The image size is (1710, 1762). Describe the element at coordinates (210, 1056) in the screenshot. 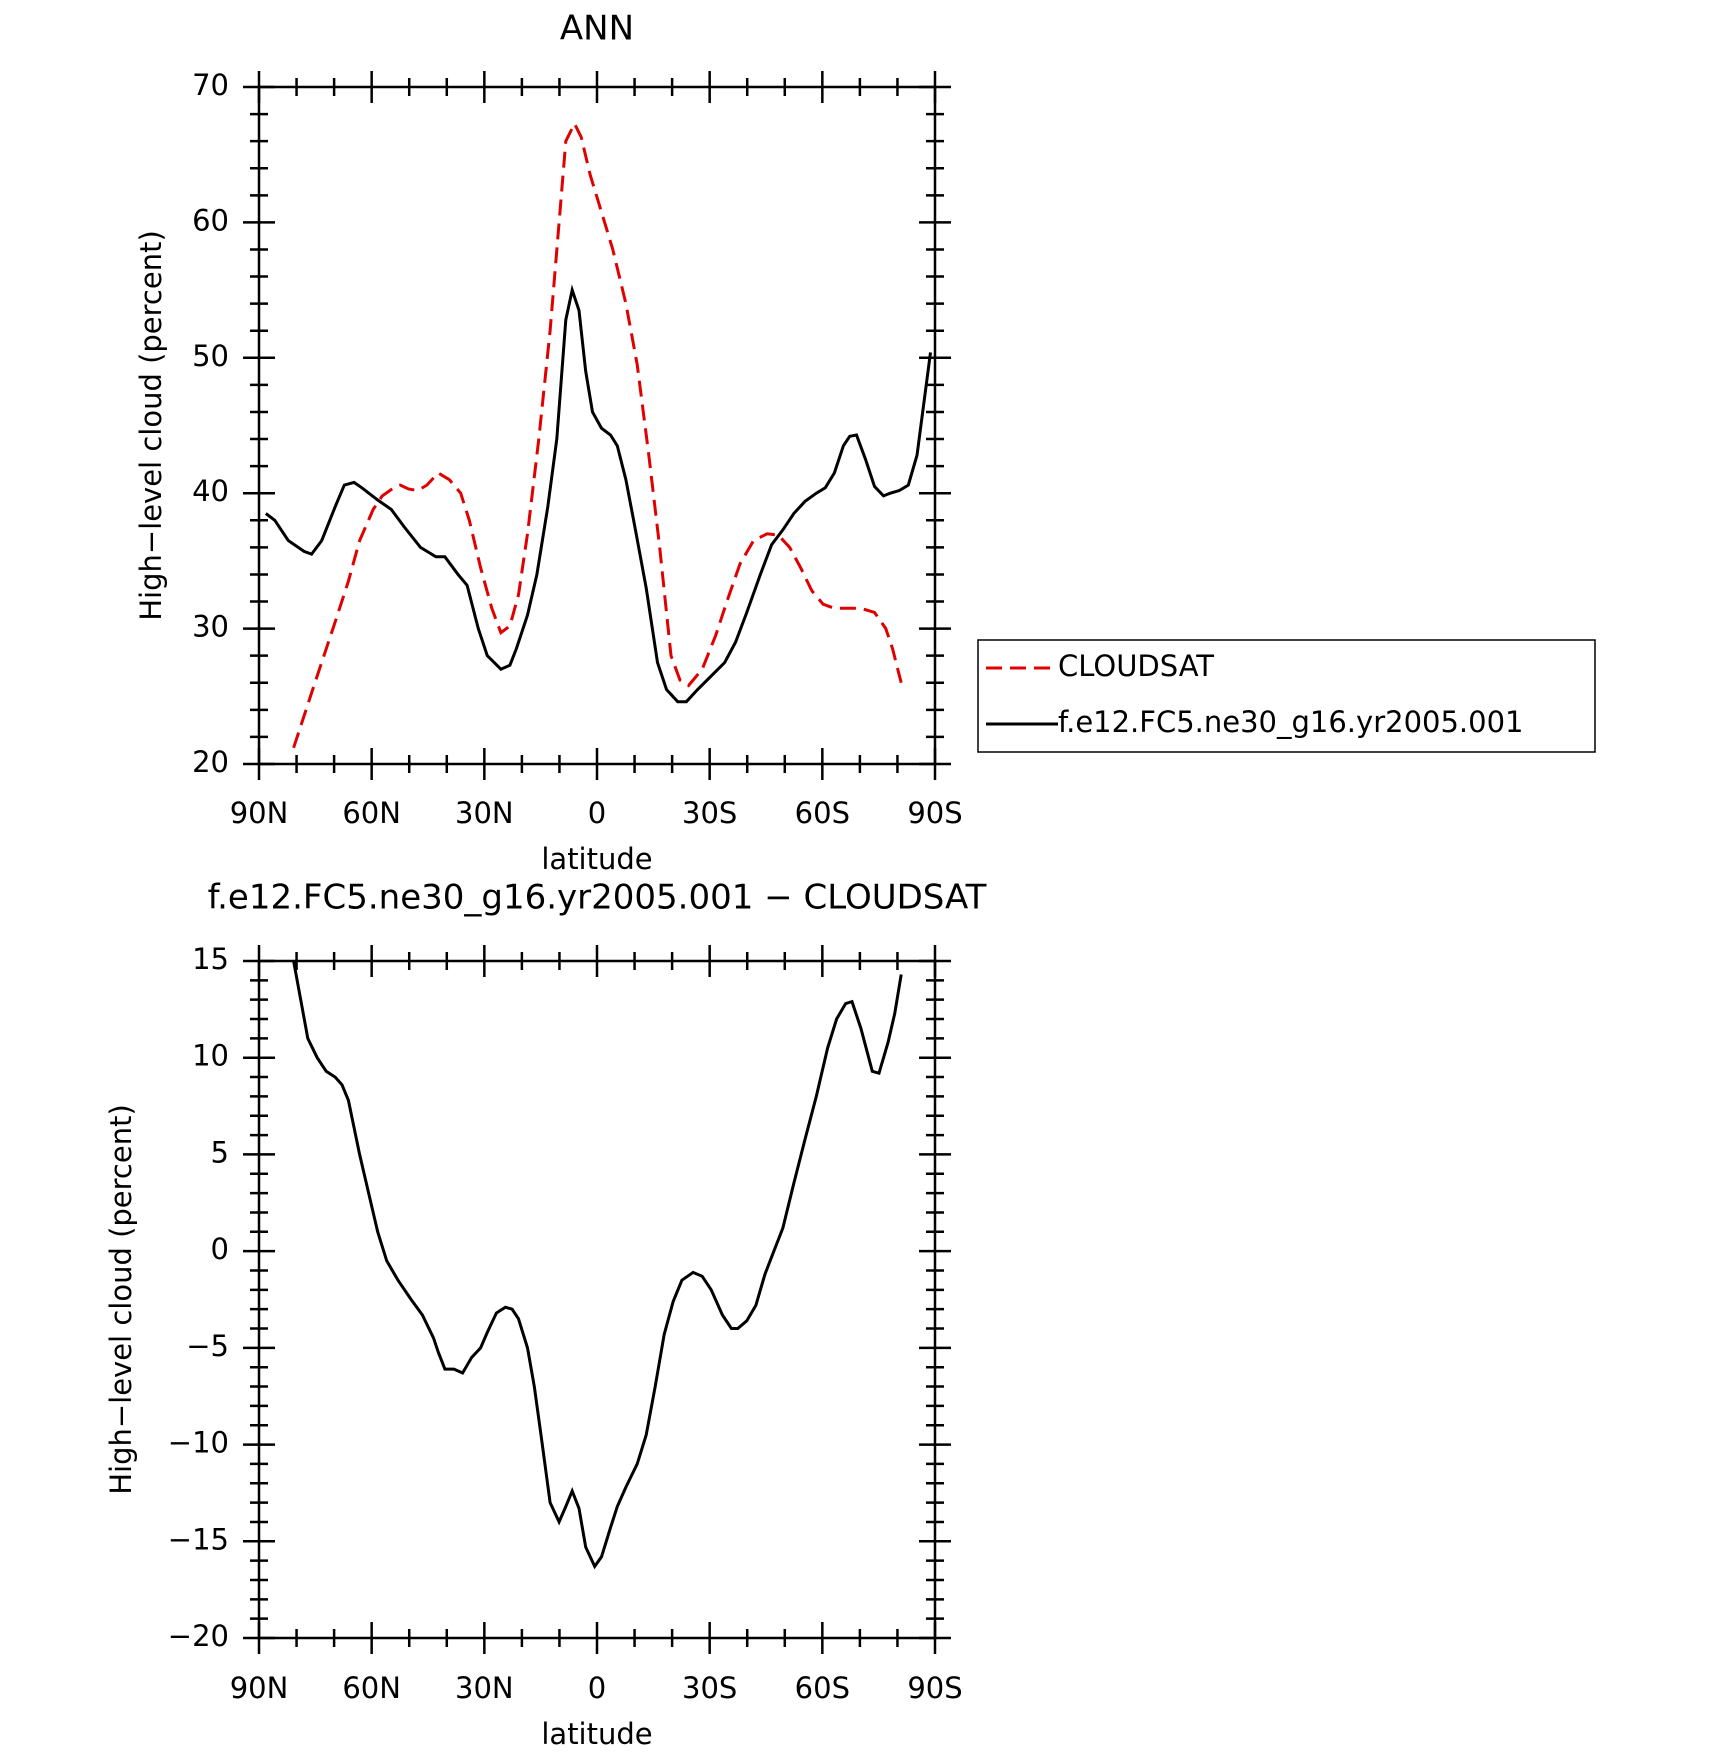

I see `y-tick-label: 10` at that location.